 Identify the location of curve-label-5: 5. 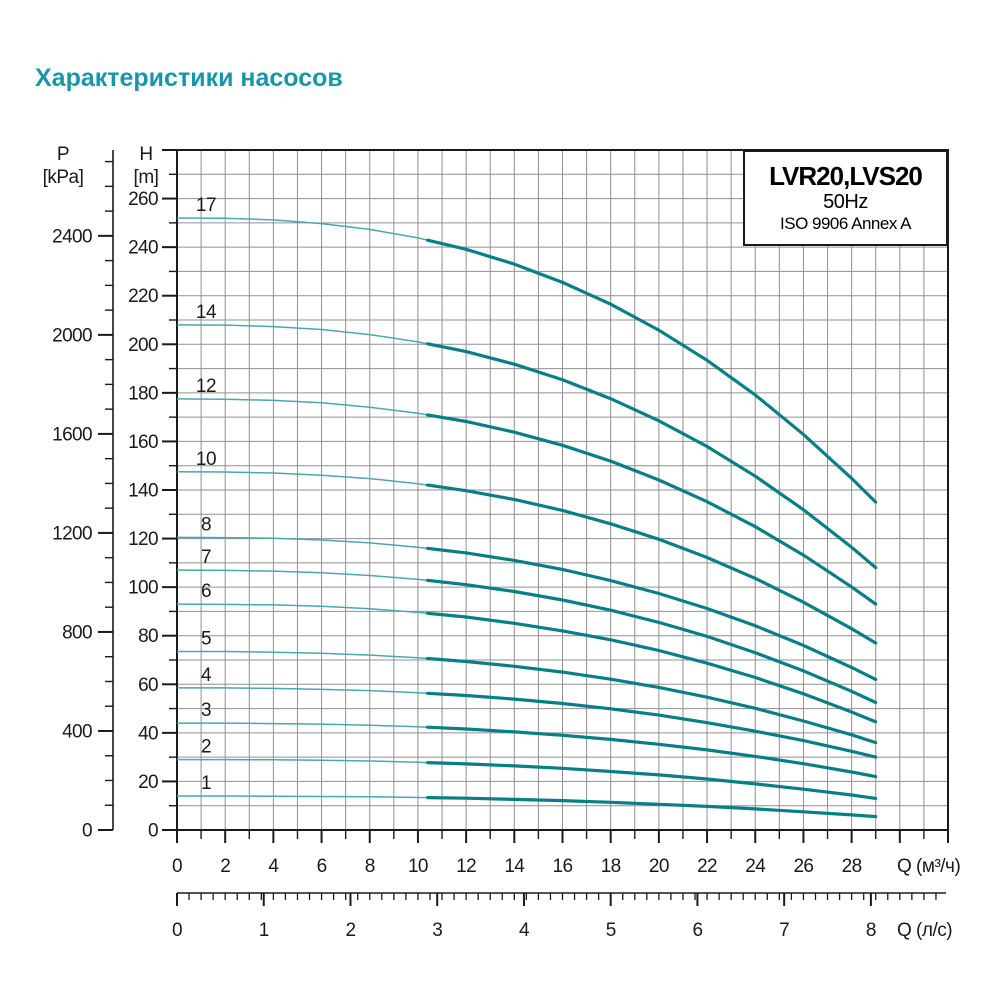
(206, 639).